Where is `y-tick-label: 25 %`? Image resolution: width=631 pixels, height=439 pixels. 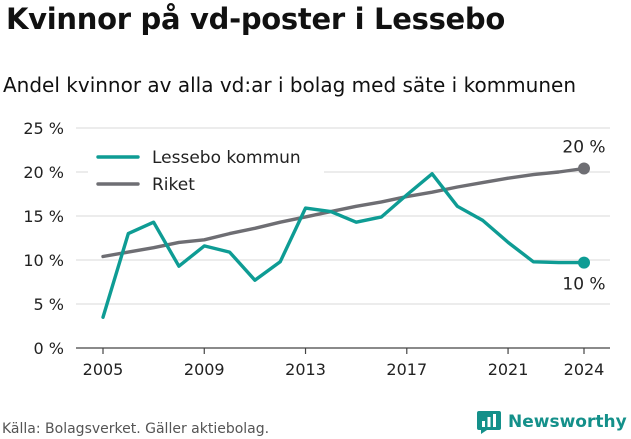 y-tick-label: 25 % is located at coordinates (43, 128).